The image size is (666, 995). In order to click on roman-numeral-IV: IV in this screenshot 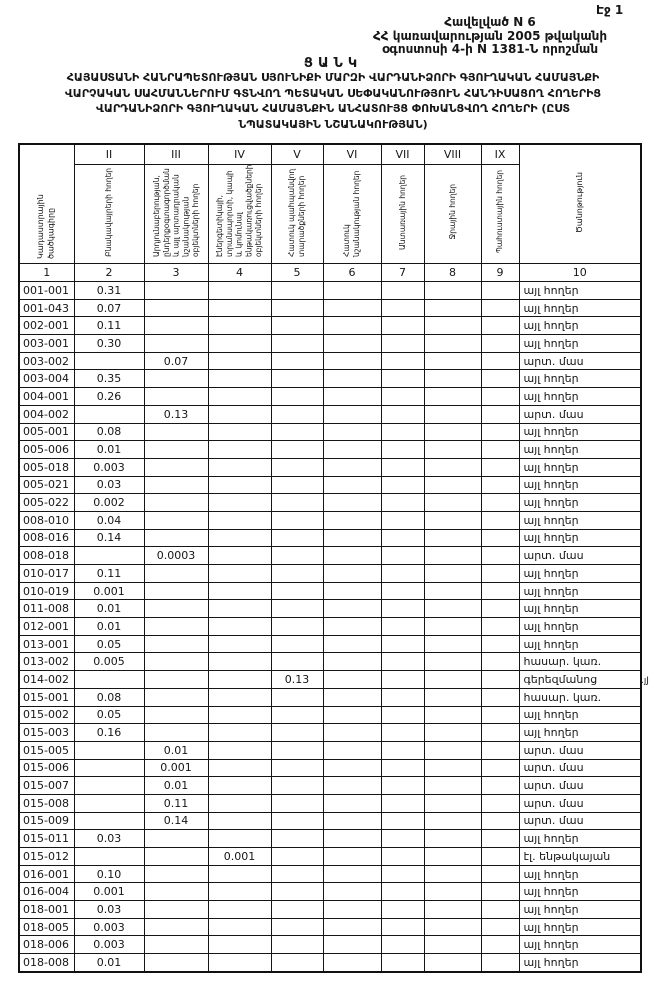, I will do `click(239, 154)`.